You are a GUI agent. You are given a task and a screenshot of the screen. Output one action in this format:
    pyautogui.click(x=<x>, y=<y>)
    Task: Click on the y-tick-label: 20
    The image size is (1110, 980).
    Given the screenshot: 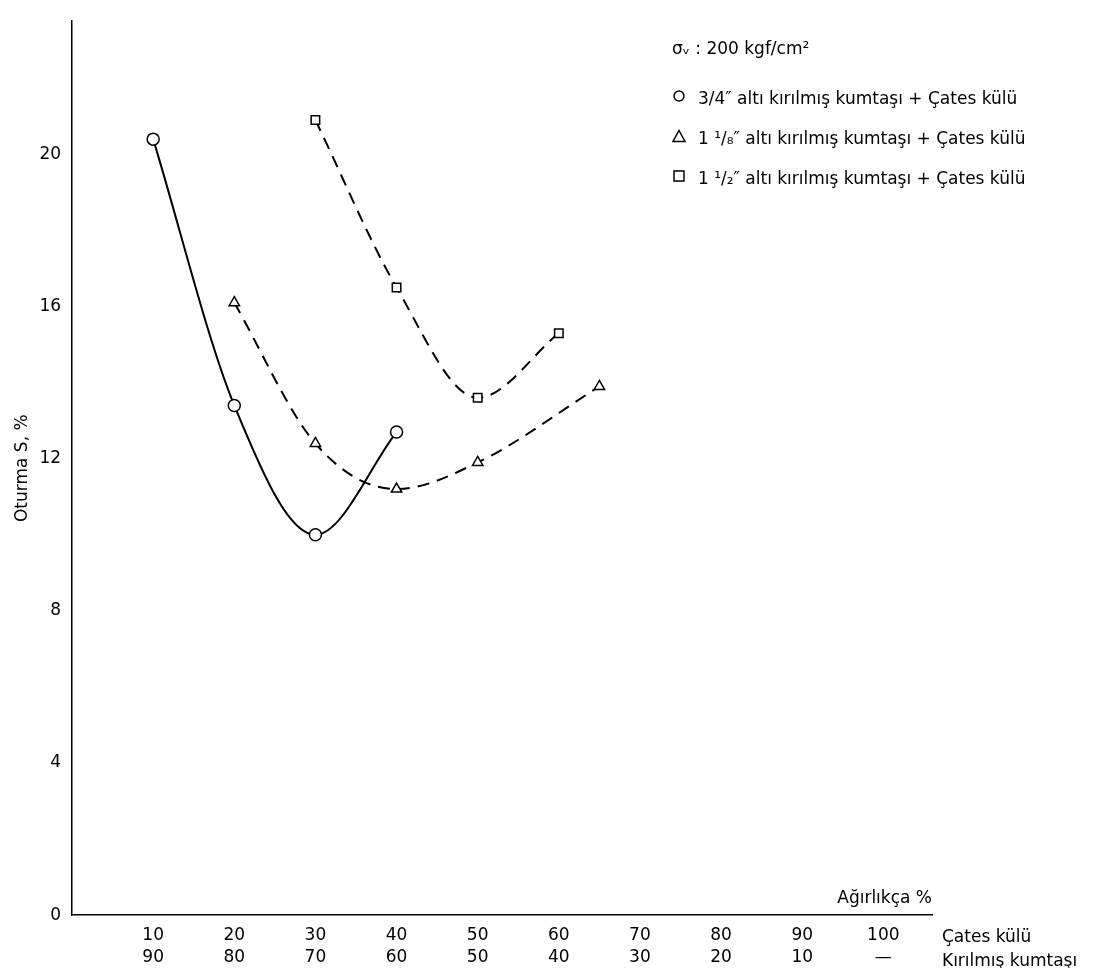 What is the action you would take?
    pyautogui.click(x=50, y=152)
    